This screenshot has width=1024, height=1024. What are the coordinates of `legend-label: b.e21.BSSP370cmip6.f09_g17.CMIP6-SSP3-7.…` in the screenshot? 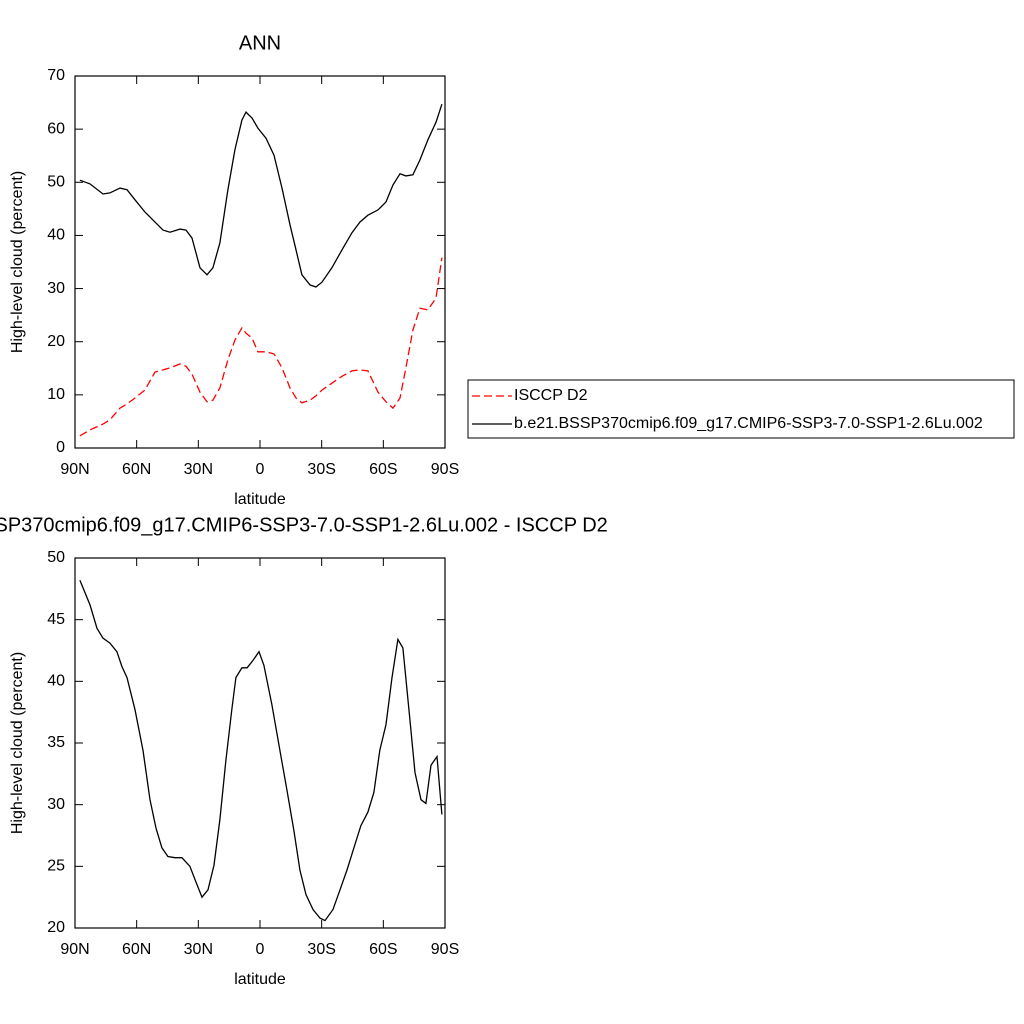 It's located at (748, 423).